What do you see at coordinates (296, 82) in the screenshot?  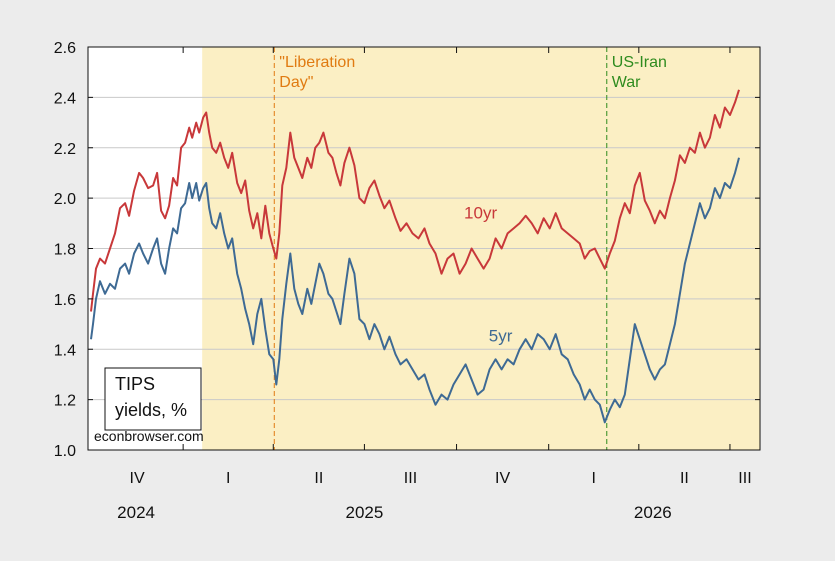 I see `event-label: Day"` at bounding box center [296, 82].